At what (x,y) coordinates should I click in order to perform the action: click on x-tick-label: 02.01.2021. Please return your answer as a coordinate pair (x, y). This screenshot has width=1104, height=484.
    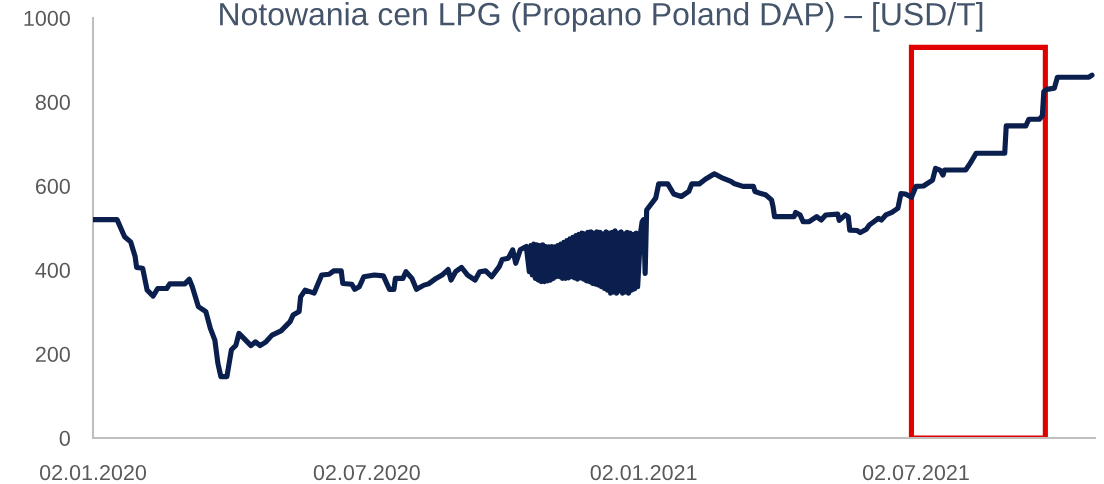
    Looking at the image, I should click on (643, 472).